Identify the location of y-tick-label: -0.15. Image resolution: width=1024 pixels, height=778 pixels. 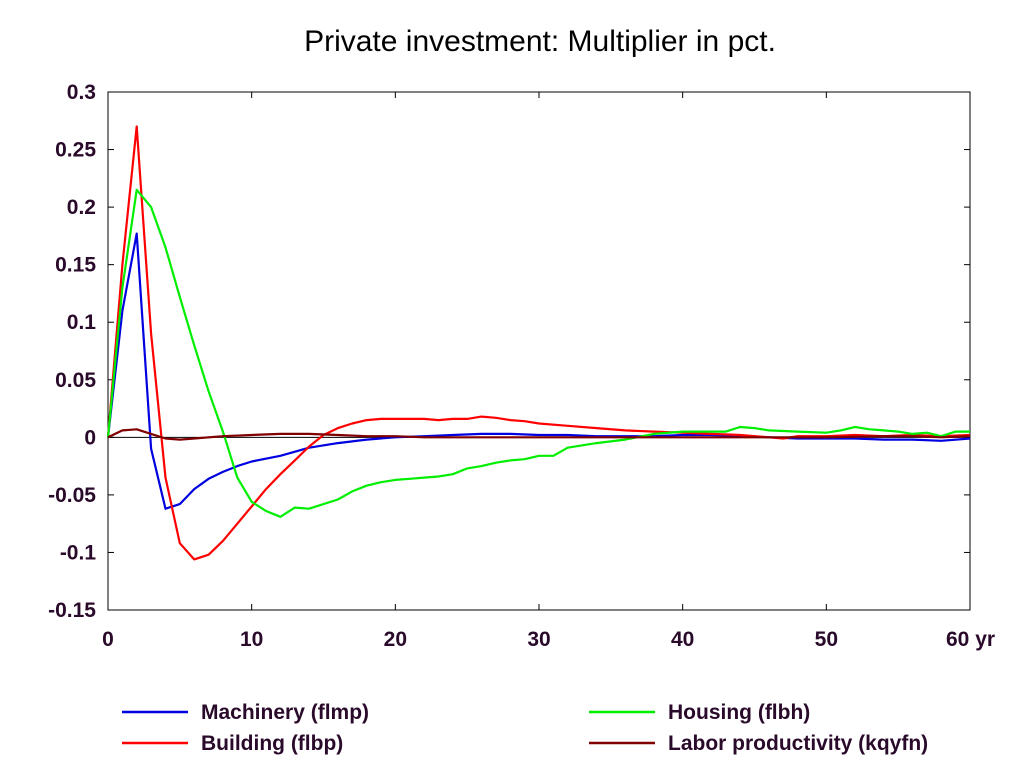
(72, 610).